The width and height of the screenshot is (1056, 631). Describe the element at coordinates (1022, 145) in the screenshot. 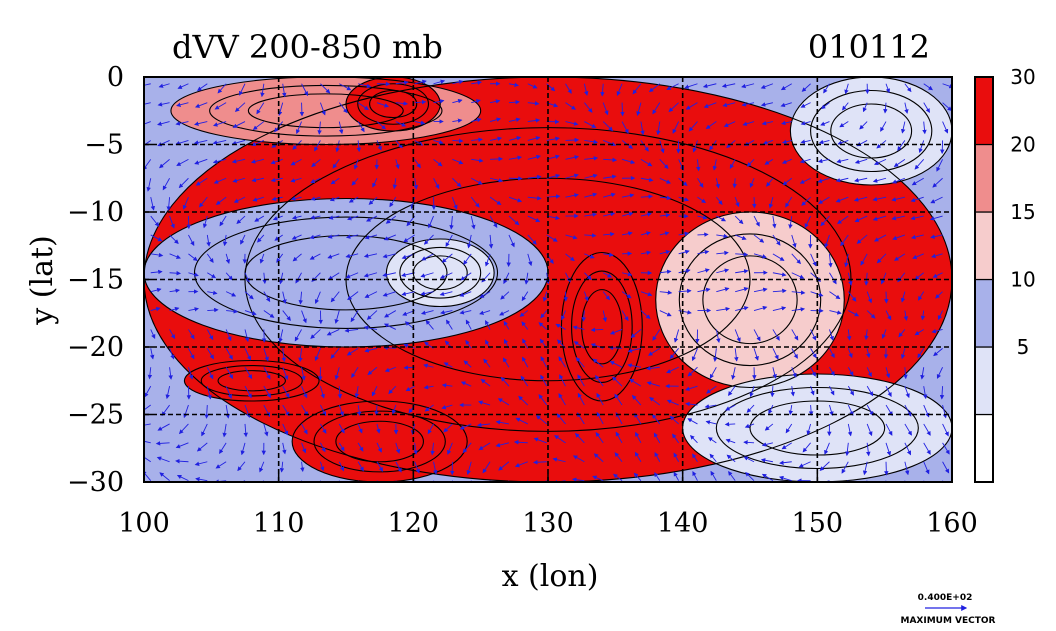

I see `colorbar-label-20: 20` at that location.